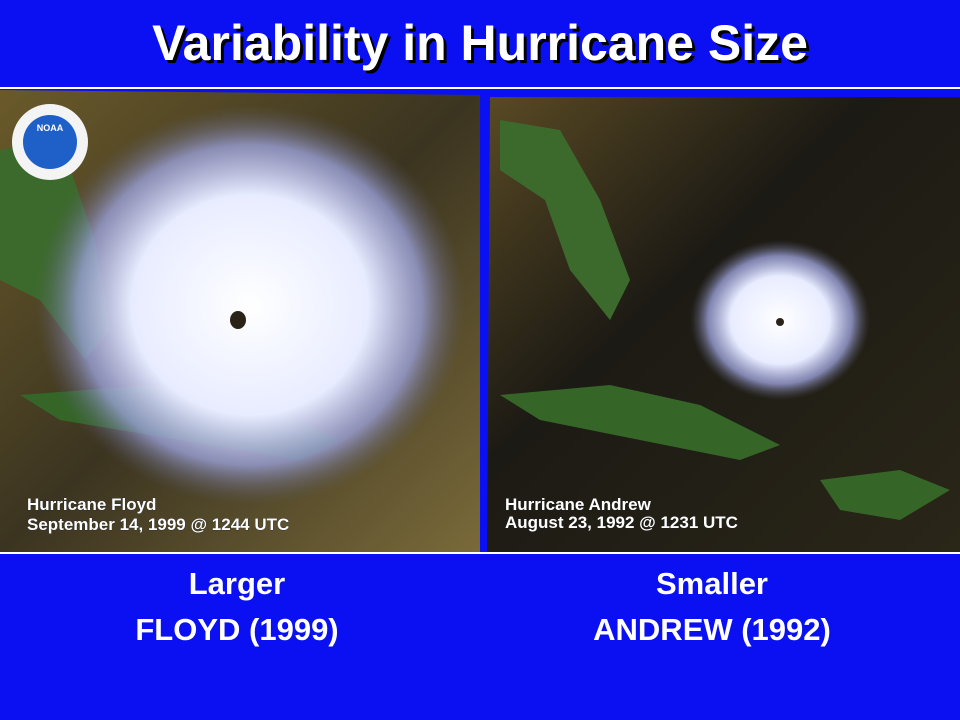 The image size is (960, 720). Describe the element at coordinates (480, 43) in the screenshot. I see `title: Variability in Hurricane Size` at that location.